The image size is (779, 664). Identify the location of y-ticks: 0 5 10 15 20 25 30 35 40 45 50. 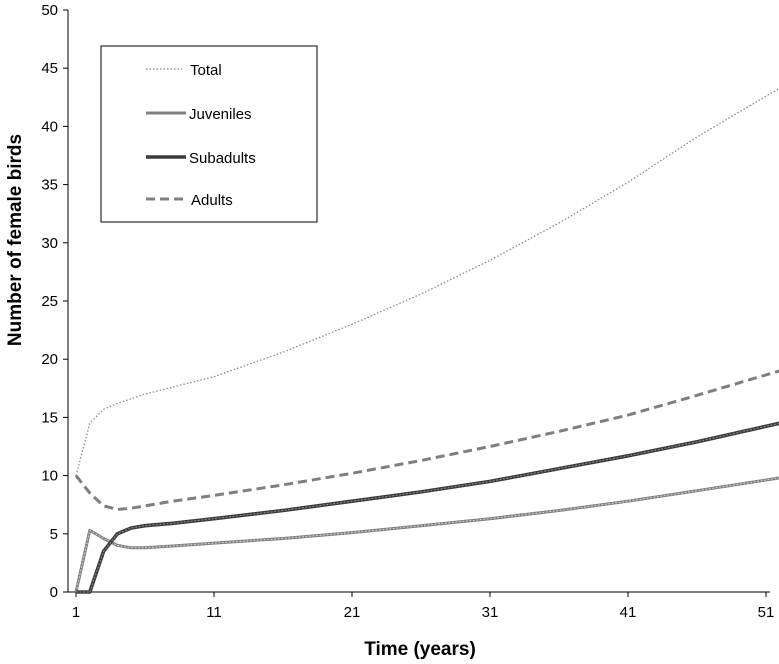
(54, 301).